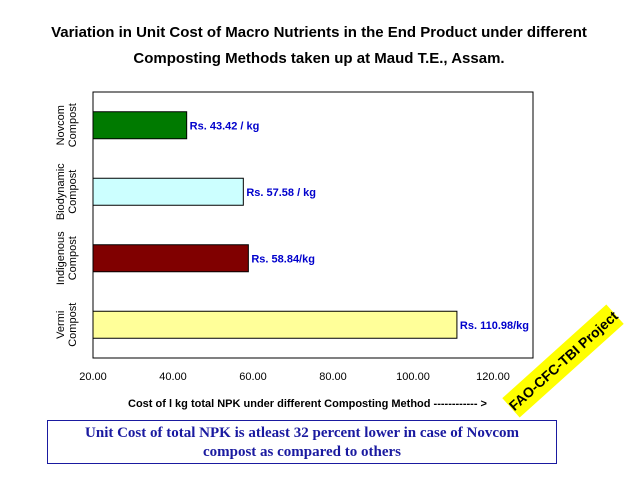 The width and height of the screenshot is (638, 478). Describe the element at coordinates (170, 258) in the screenshot. I see `bar-indigenous` at that location.